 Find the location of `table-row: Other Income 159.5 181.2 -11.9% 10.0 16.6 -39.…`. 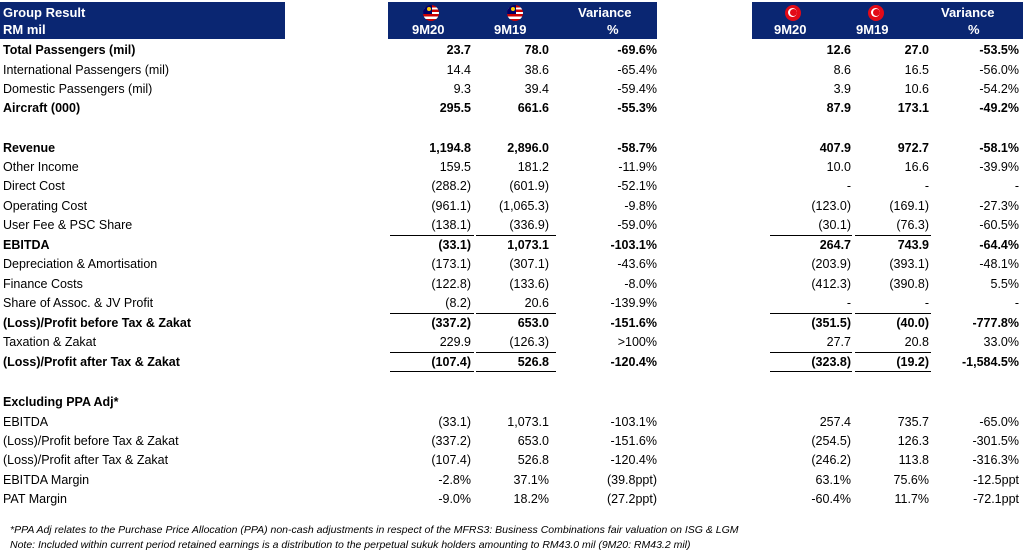

table-row: Other Income 159.5 181.2 -11.9% 10.0 16.6 -39.… is located at coordinates (512, 167).